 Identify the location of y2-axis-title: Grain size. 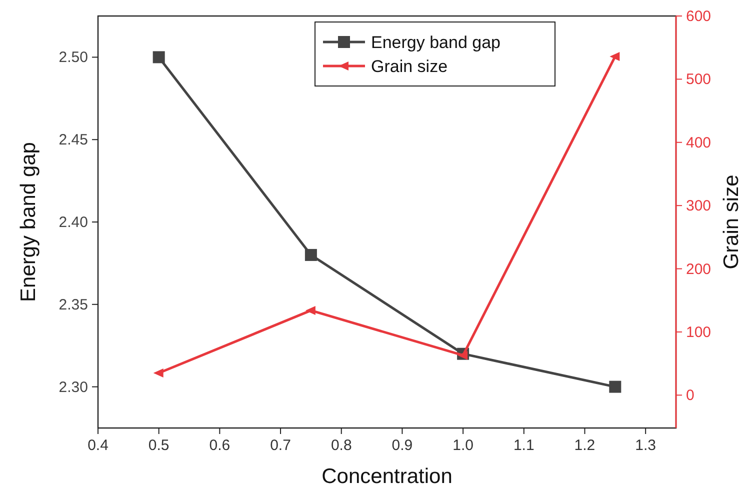
(731, 222).